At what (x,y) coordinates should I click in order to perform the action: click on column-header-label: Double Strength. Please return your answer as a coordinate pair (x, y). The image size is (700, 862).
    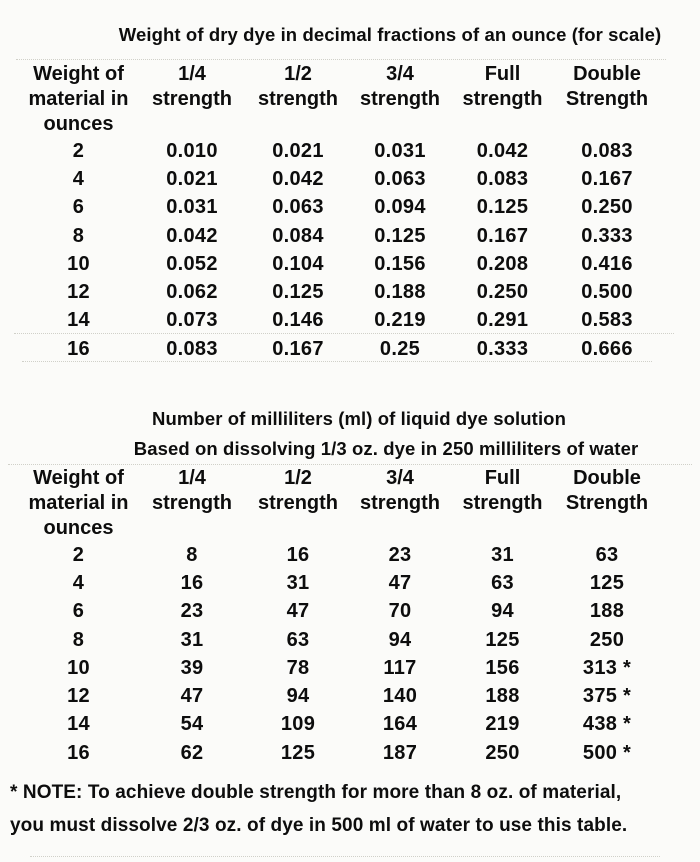
    Looking at the image, I should click on (607, 86).